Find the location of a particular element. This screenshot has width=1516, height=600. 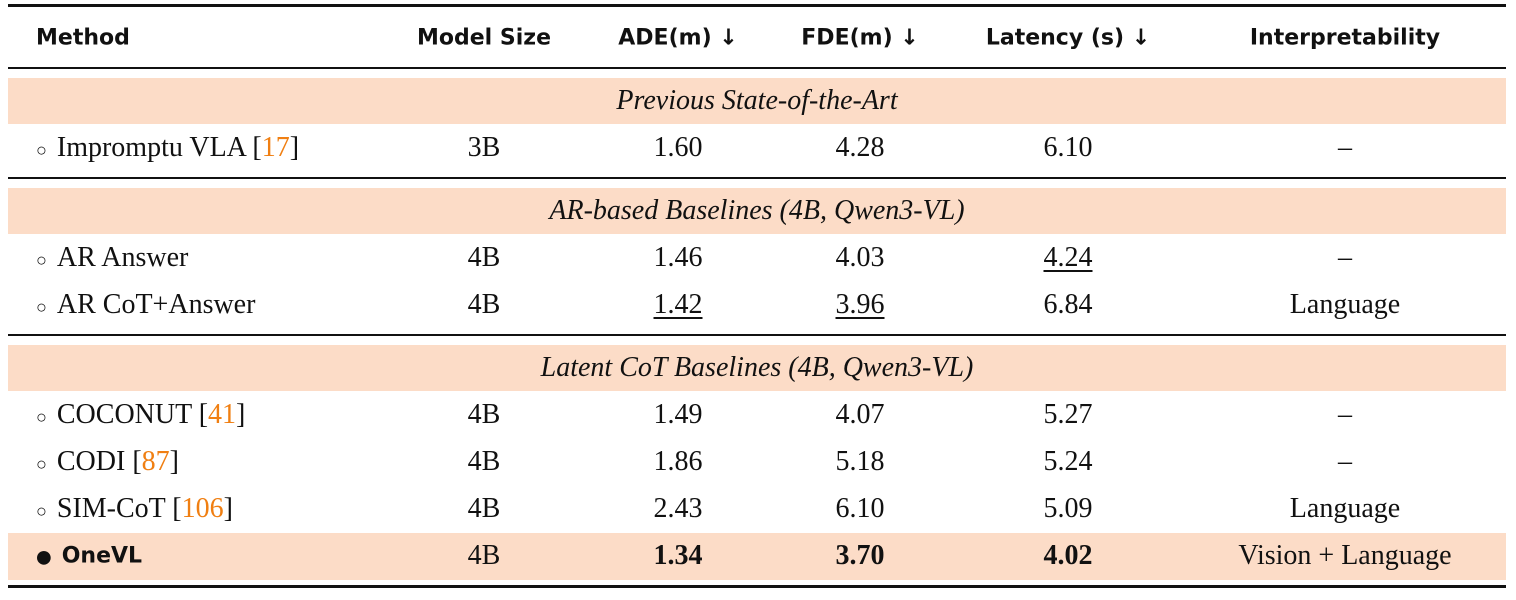

cell: 1.60 is located at coordinates (678, 147).